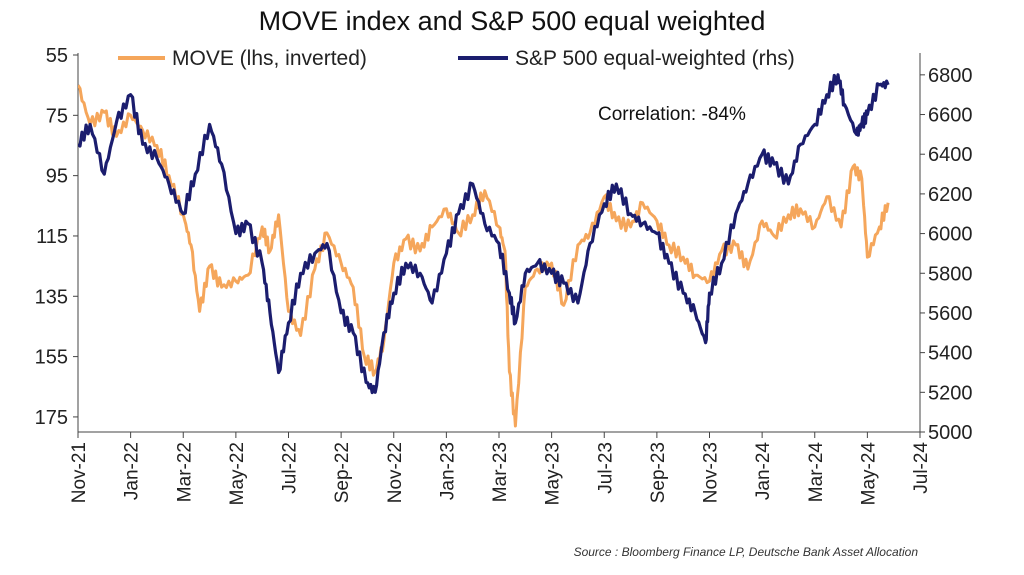  What do you see at coordinates (950, 155) in the screenshot?
I see `right-tick-label: 6400` at bounding box center [950, 155].